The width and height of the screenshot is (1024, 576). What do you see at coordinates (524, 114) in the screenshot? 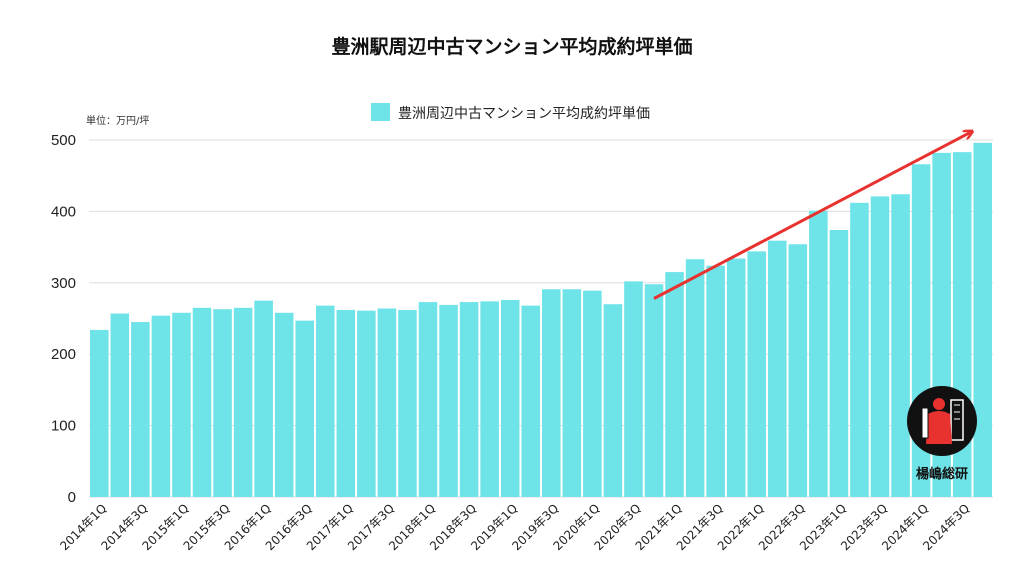
I see `legend-label: 豊洲周辺中古マンション平均成約坪単価` at bounding box center [524, 114].